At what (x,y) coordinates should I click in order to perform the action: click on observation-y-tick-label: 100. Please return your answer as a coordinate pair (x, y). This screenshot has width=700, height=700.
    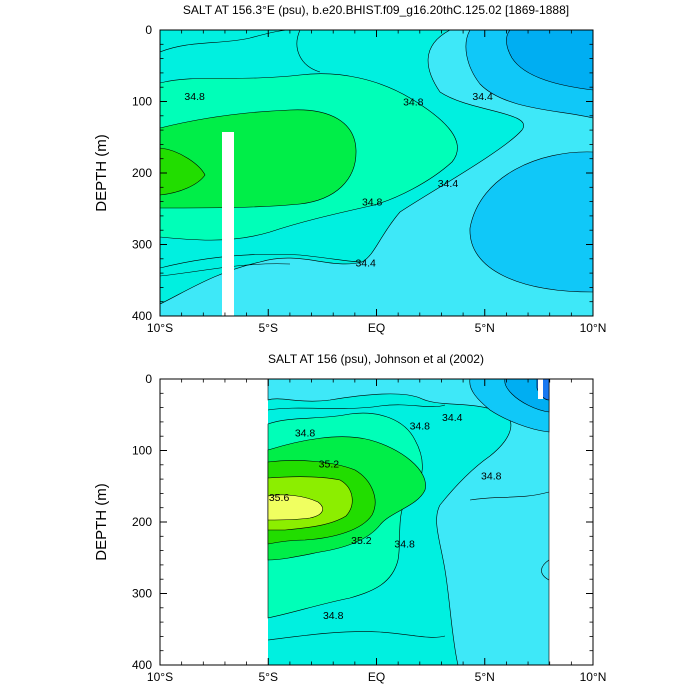
    Looking at the image, I should click on (142, 451).